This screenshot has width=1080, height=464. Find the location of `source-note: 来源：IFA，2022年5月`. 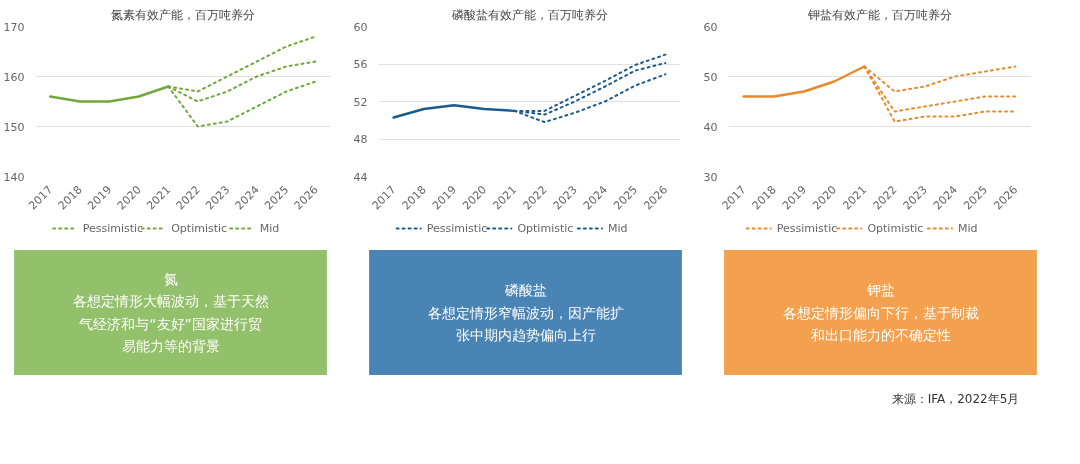

source-note: 来源：IFA，2022年5月 is located at coordinates (955, 398).